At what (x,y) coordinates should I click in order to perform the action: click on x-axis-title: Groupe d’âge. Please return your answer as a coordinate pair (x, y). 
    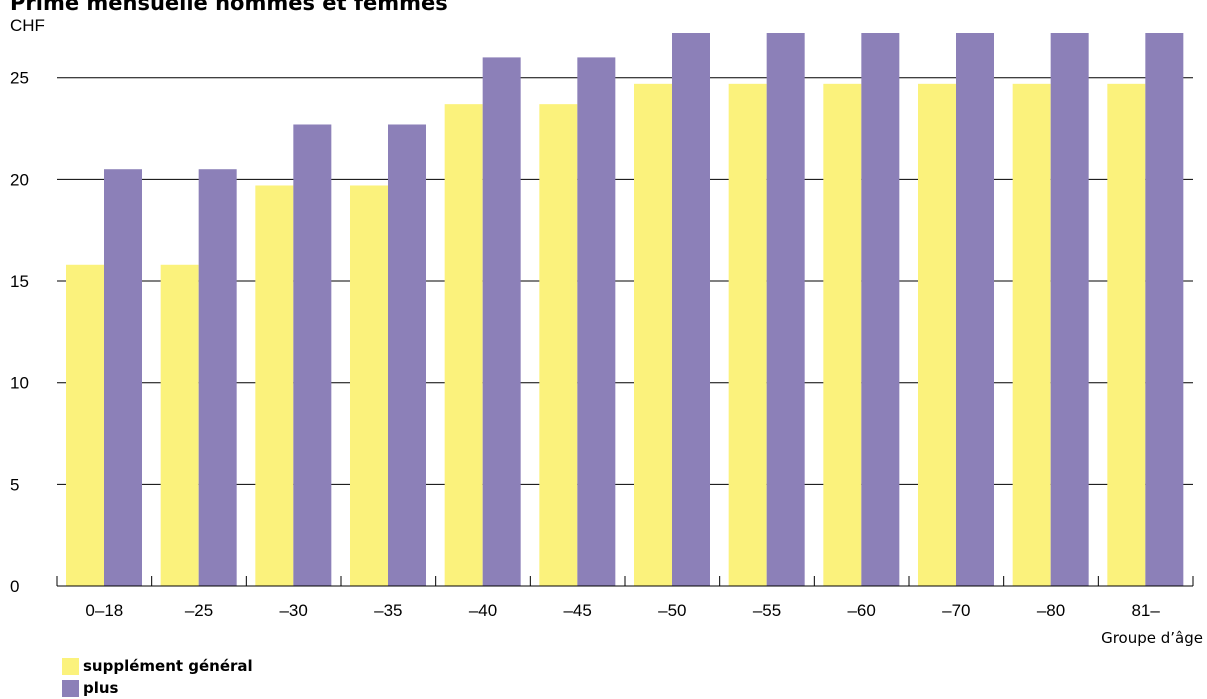
    Looking at the image, I should click on (1152, 638).